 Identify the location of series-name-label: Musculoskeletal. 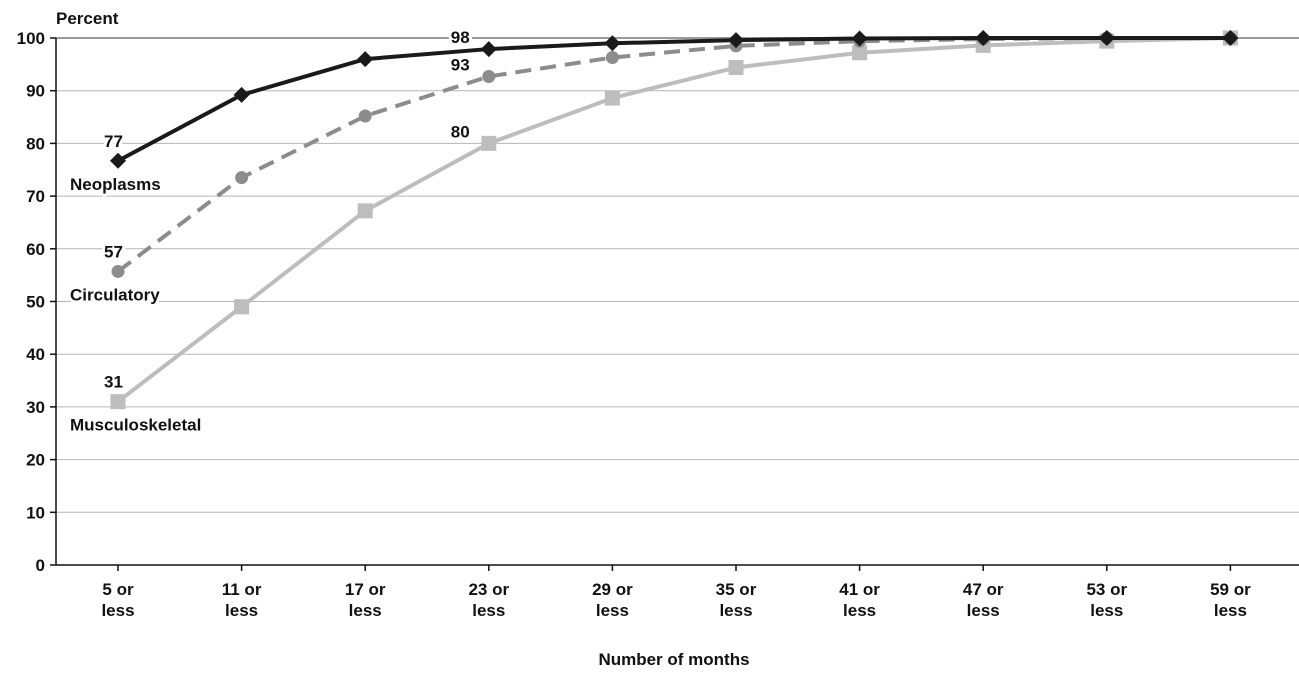
(135, 425).